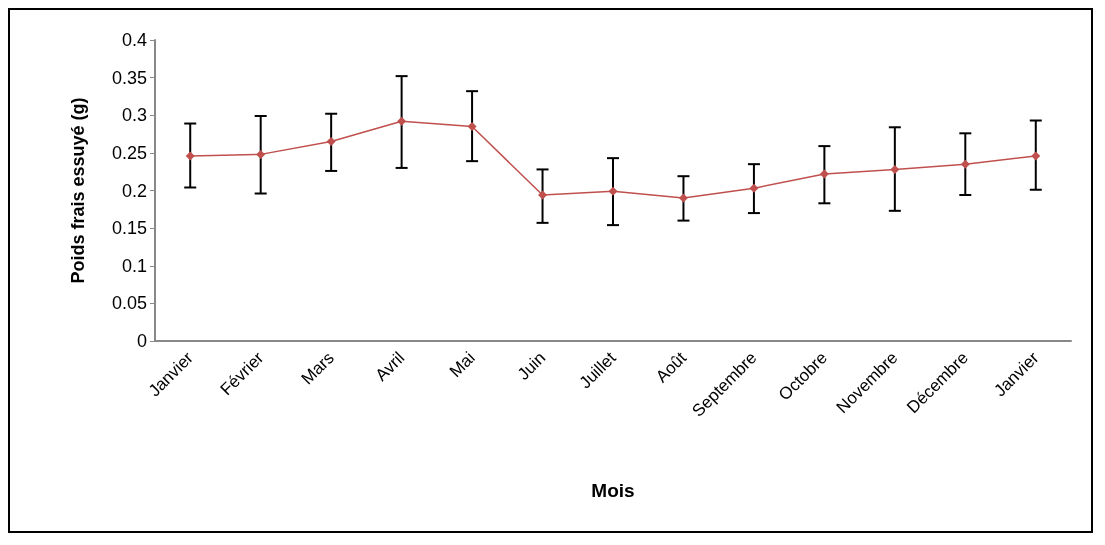 This screenshot has height=545, width=1105. What do you see at coordinates (462, 365) in the screenshot?
I see `x-tick-label: Mai` at bounding box center [462, 365].